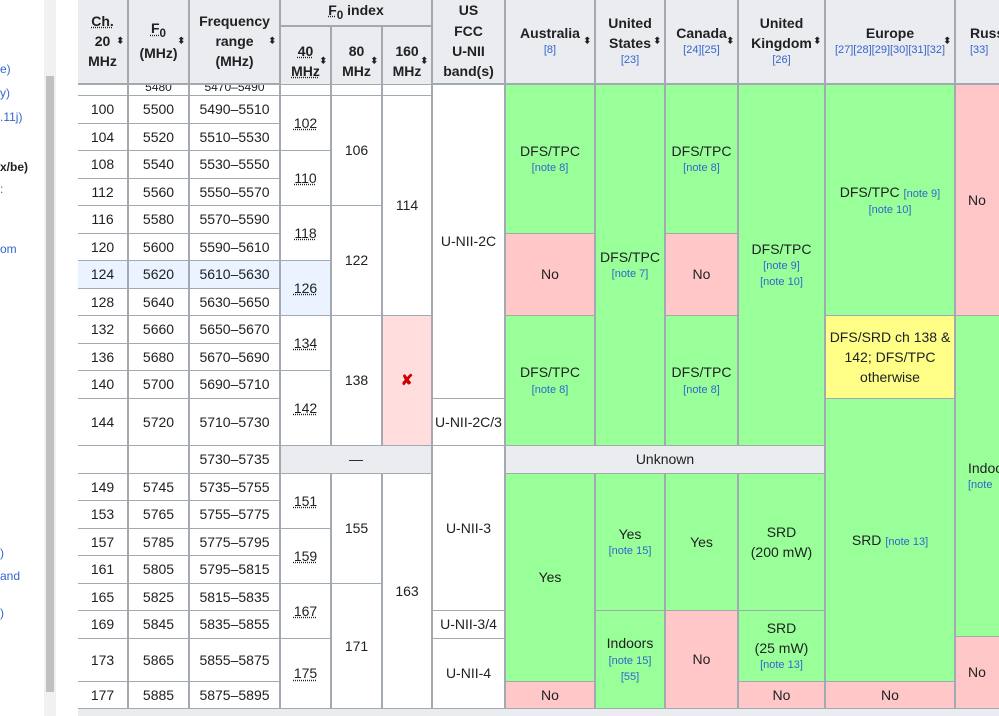 Image resolution: width=999 pixels, height=716 pixels. Describe the element at coordinates (234, 247) in the screenshot. I see `frequency-range-cell: 5590–5610` at that location.